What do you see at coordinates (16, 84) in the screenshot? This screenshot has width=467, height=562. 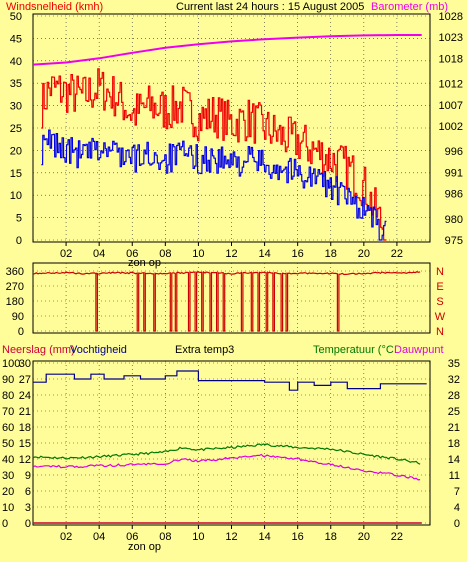 I see `wind-tick-label: 35` at bounding box center [16, 84].